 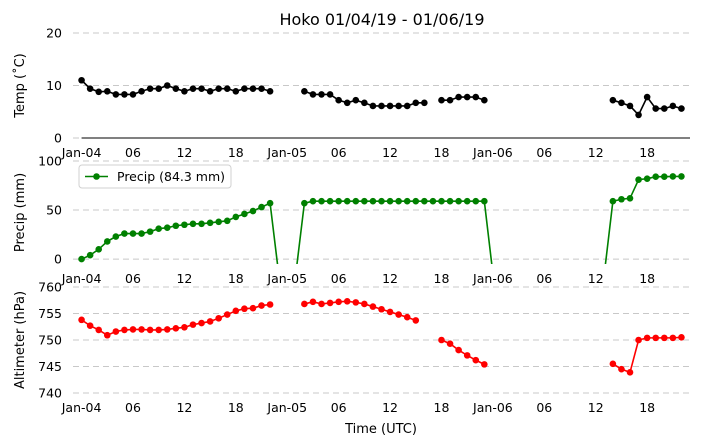 What do you see at coordinates (81, 152) in the screenshot?
I see `x-tick-label: Jan-04` at bounding box center [81, 152].